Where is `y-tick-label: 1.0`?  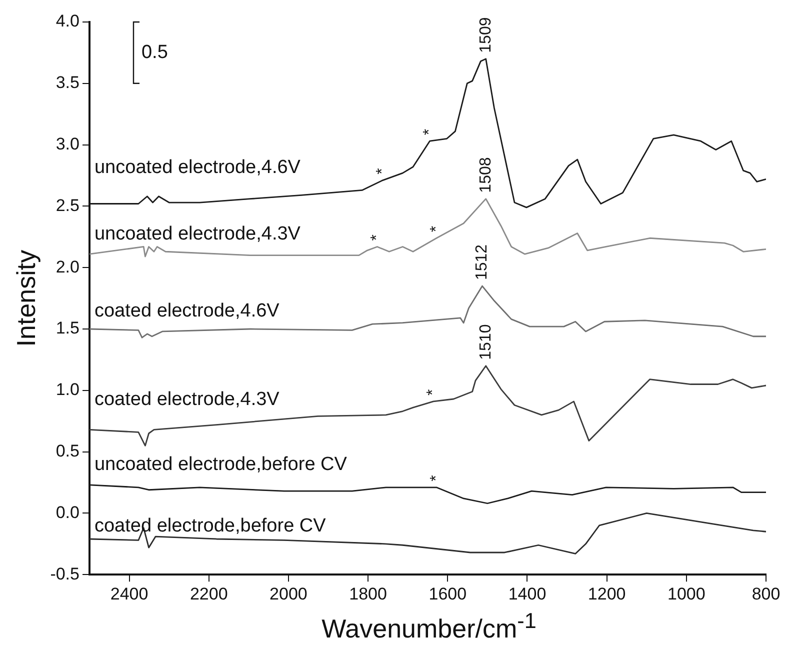
y-tick-label: 1.0 is located at coordinates (68, 390).